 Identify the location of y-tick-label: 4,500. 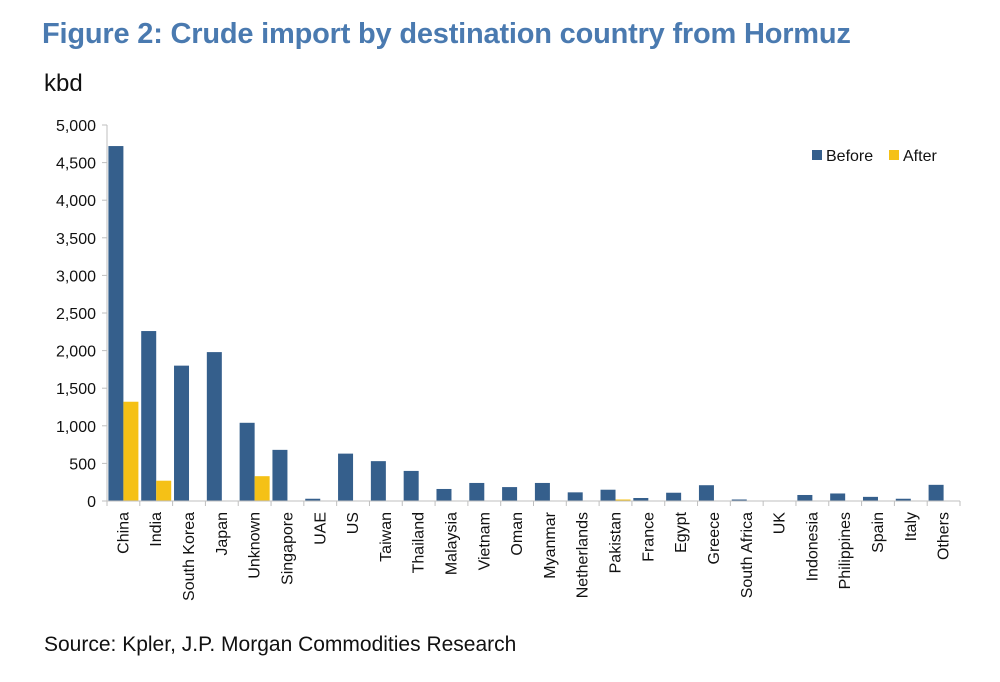
(76, 164).